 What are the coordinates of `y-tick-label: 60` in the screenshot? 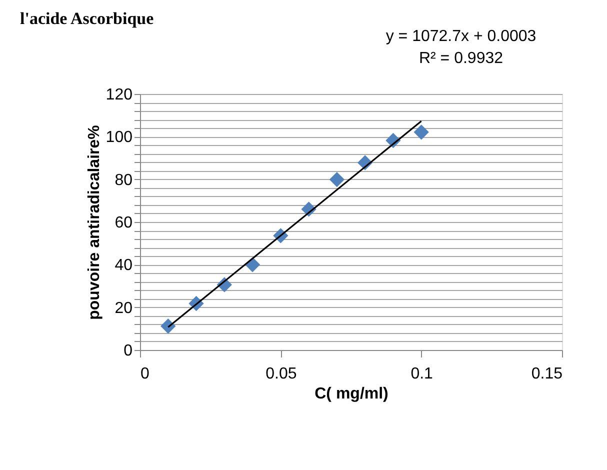 It's located at (123, 223).